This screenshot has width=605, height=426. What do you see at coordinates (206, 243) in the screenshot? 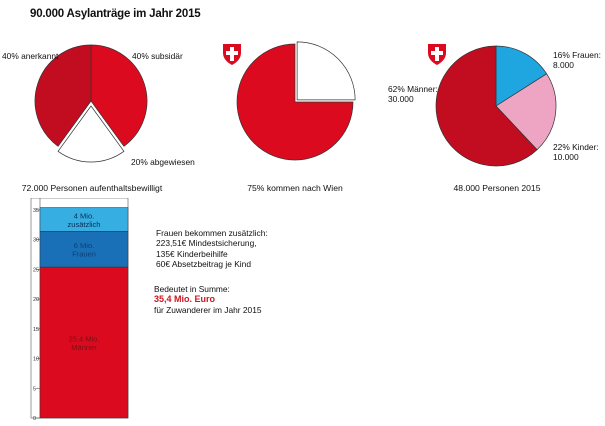
I see `note-line: 223,51€ Mindestsicherung,` at bounding box center [206, 243].